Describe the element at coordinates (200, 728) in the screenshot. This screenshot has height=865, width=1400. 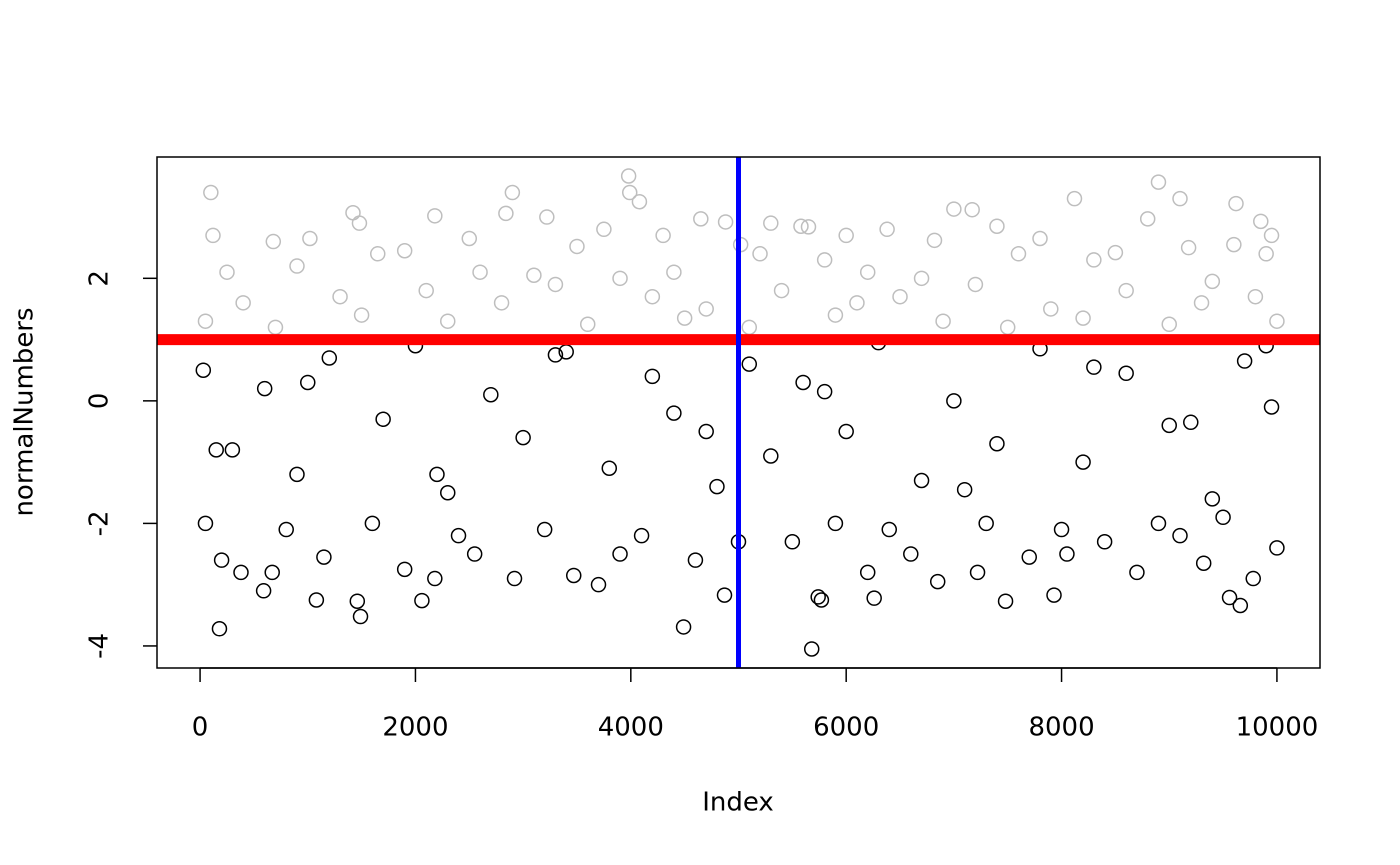
I see `x-tick-label: 0` at that location.